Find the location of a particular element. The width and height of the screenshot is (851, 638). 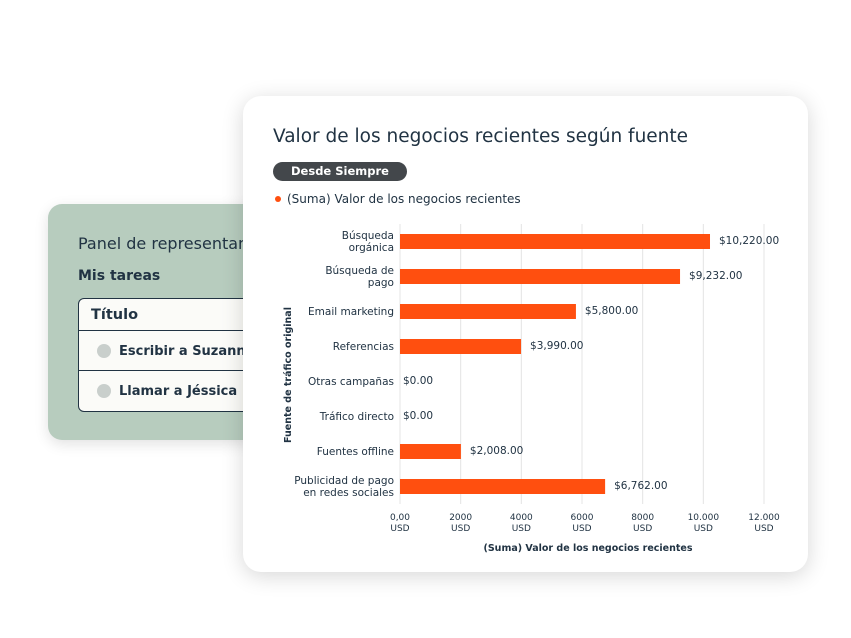

x-tick-label: 12.000 USD is located at coordinates (764, 523).